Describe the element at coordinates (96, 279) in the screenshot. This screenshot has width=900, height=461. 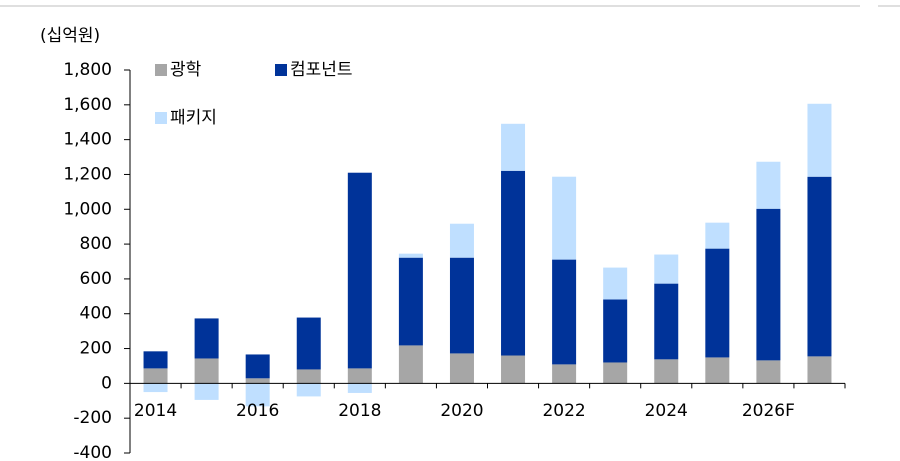
I see `y-tick-label: 600` at that location.